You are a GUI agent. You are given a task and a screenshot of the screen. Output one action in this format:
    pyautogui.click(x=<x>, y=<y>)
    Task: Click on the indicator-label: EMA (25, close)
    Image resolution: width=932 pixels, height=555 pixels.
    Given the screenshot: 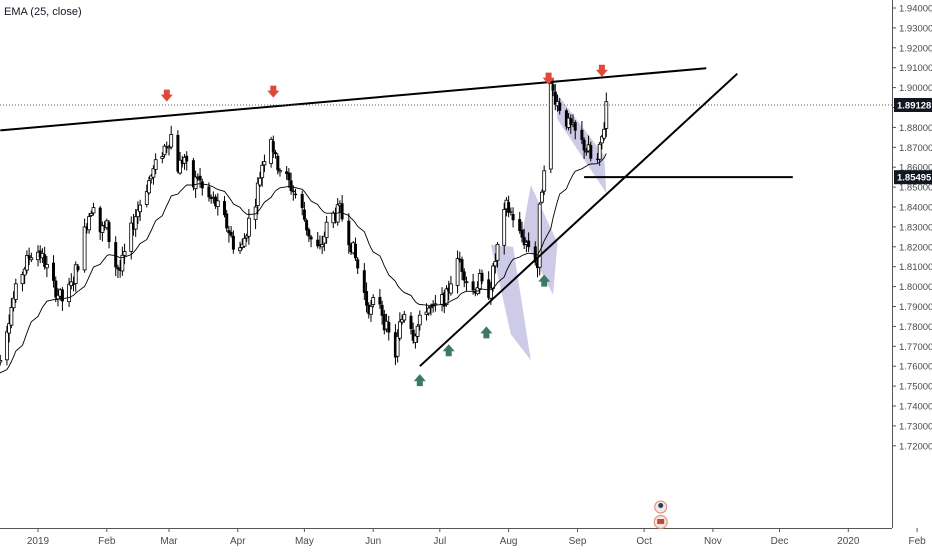 What is the action you would take?
    pyautogui.click(x=43, y=12)
    